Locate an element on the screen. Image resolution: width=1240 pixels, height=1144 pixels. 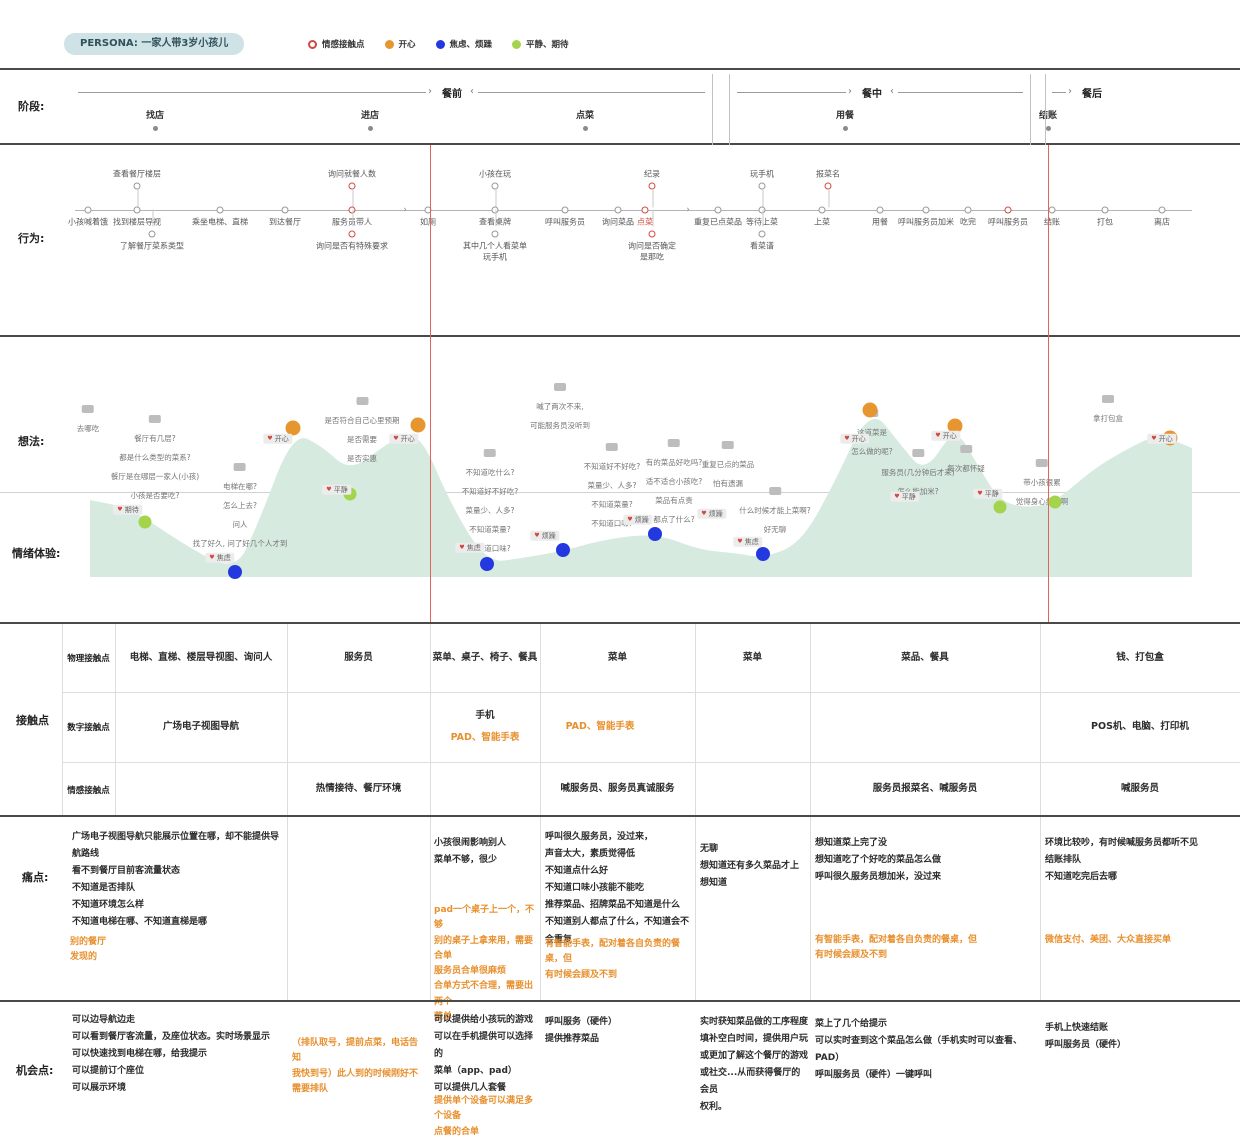
thought-bubble: 不知道吃什么? 不知道好不好吃? 菜量少、人多? 不知道菜量? 不知道口味? is located at coordinates (490, 502).